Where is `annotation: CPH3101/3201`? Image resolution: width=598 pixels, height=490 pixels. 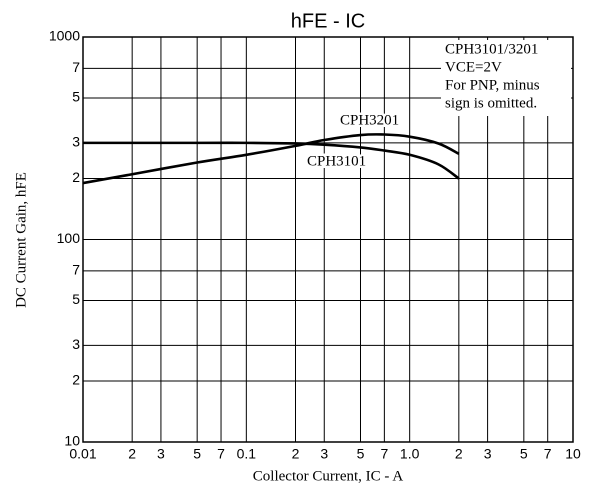 annotation: CPH3101/3201 is located at coordinates (491, 49).